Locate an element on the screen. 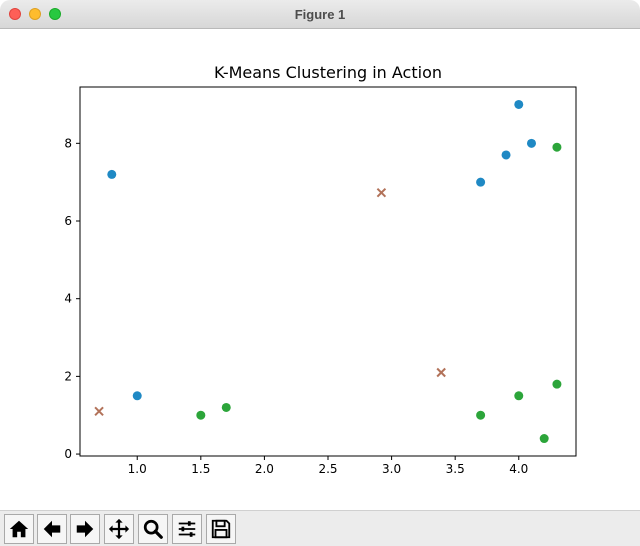 Image resolution: width=640 pixels, height=546 pixels. x-axis: 1.0 1.5 2.0 2.5 3.0 3.5 4.0 is located at coordinates (328, 466).